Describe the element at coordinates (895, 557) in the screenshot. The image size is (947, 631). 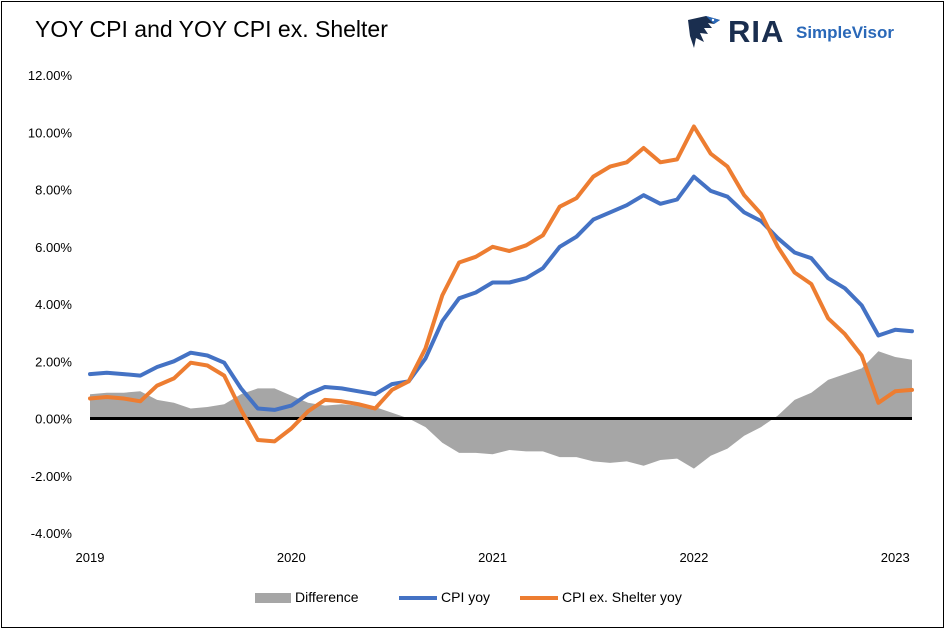
I see `x-tick-label: 2023` at that location.